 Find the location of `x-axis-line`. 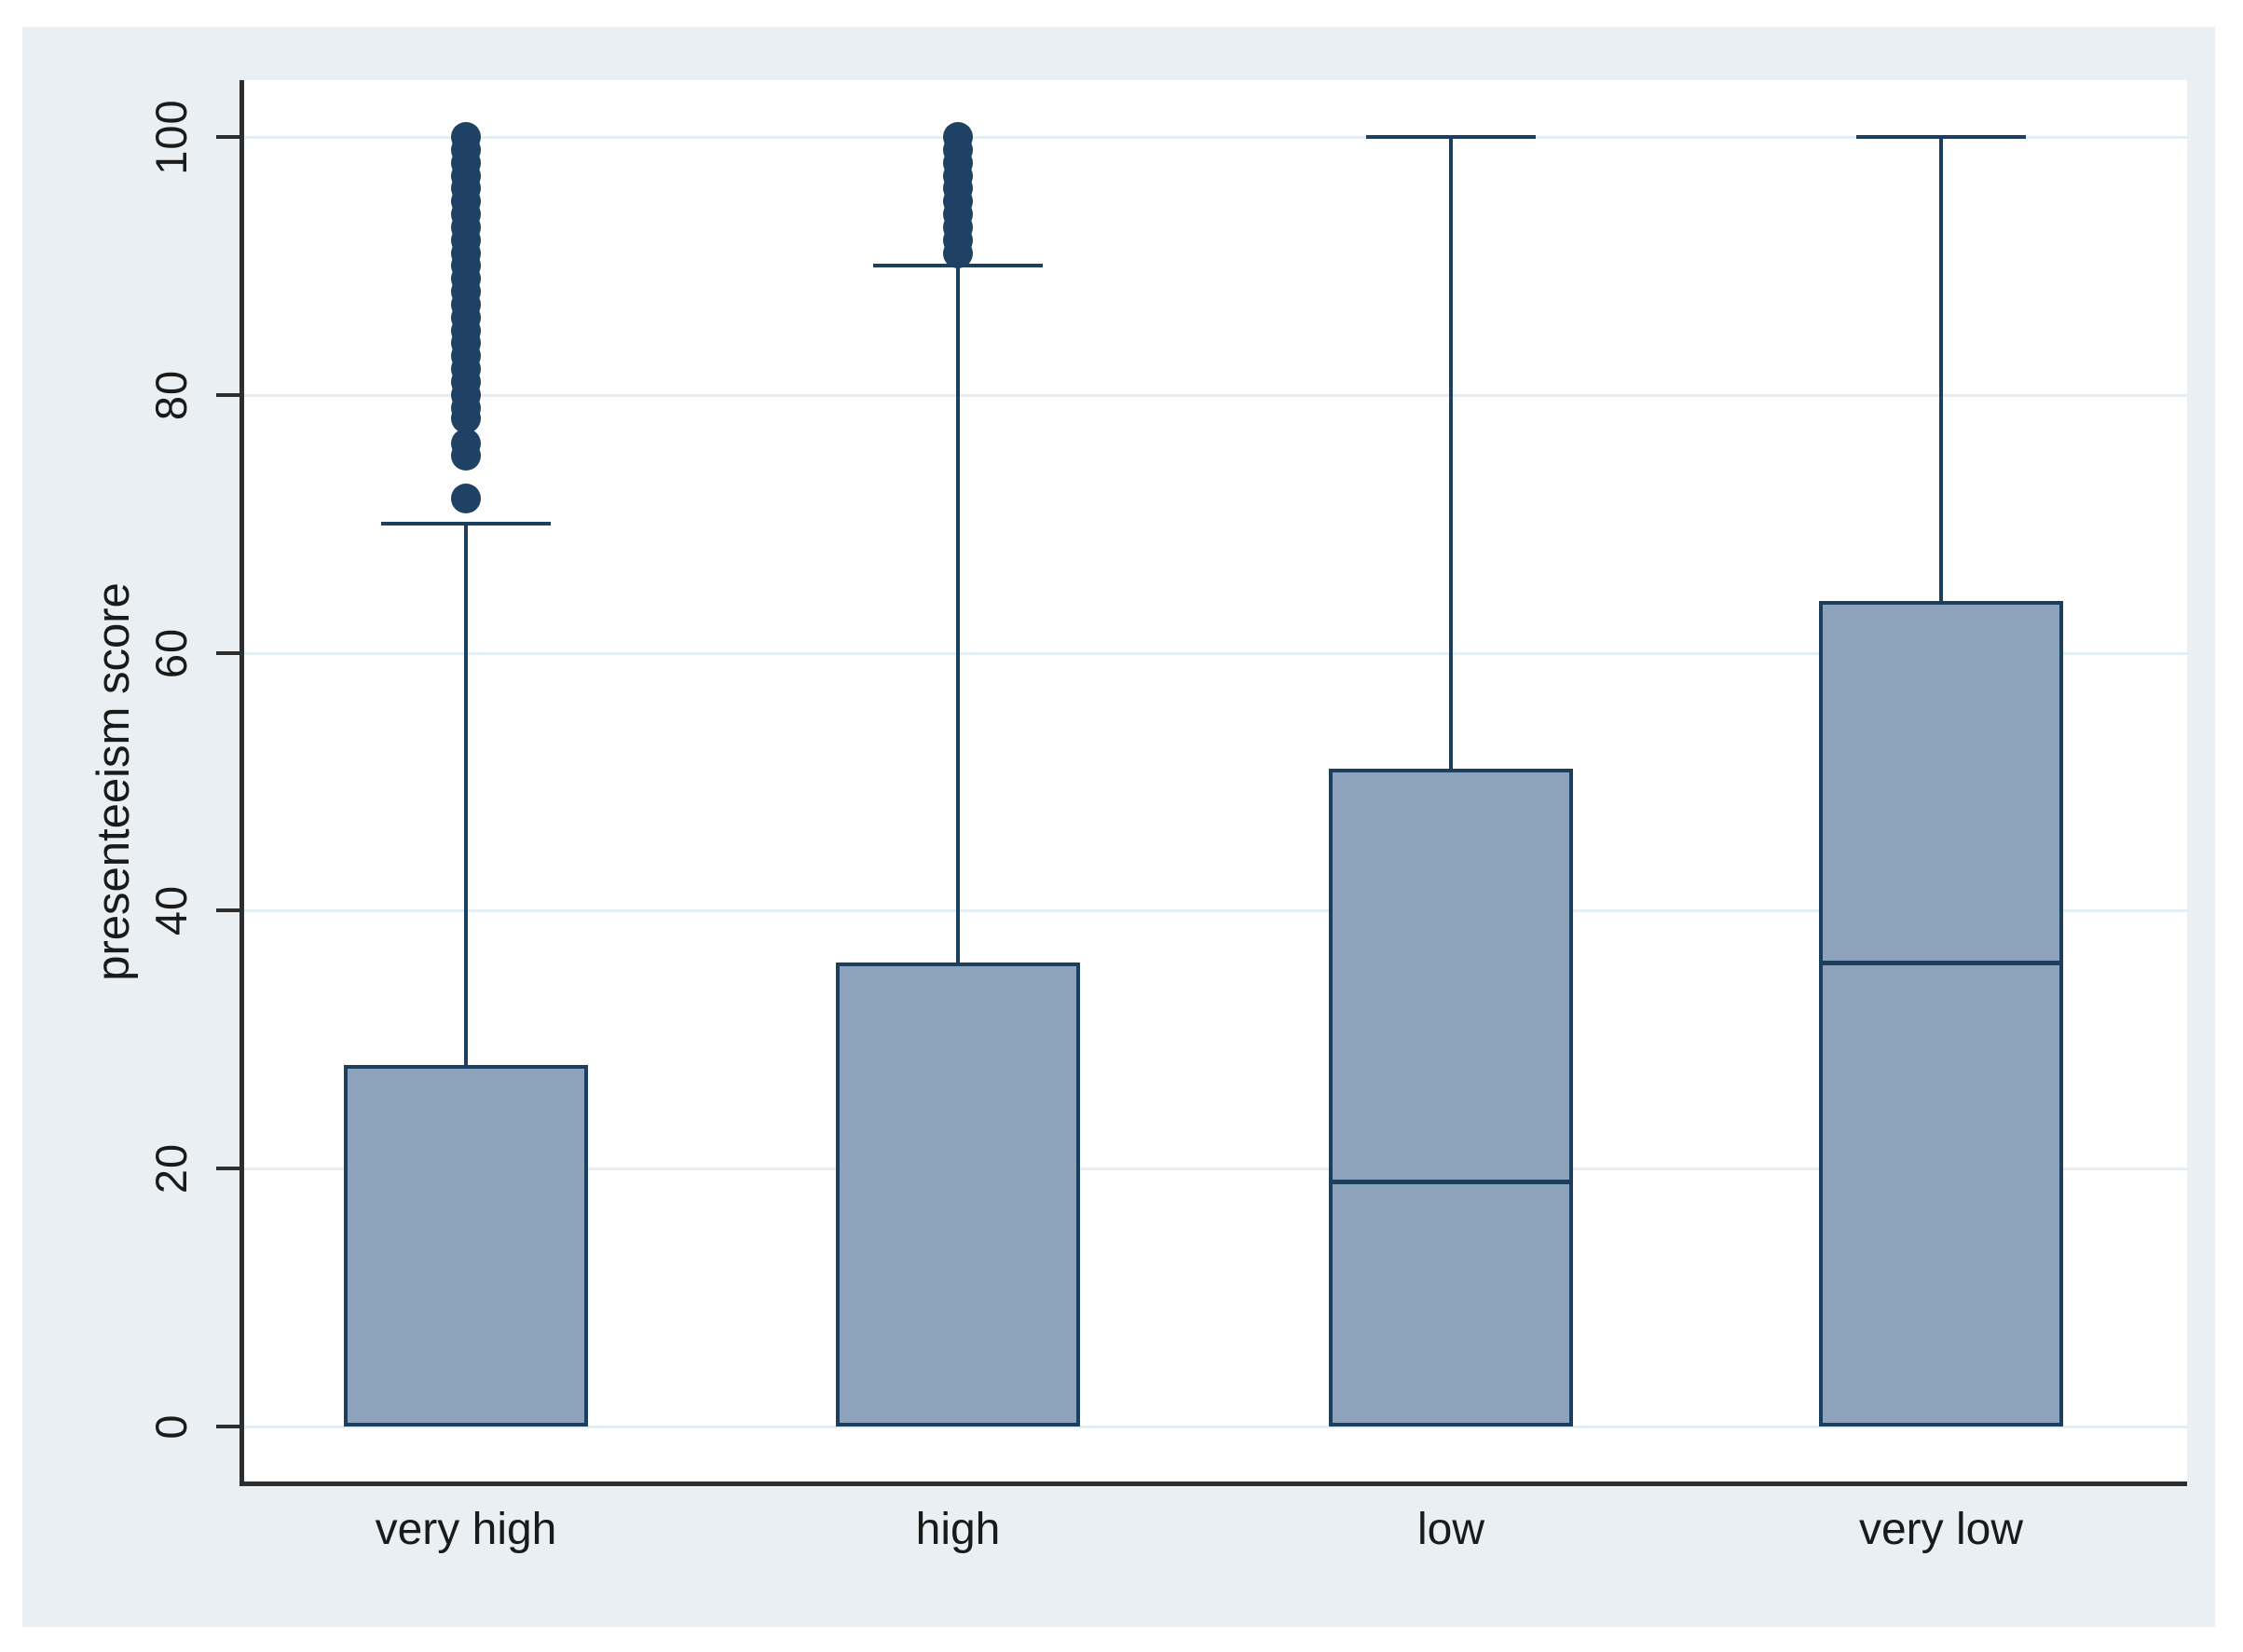

x-axis-line is located at coordinates (1213, 1483).